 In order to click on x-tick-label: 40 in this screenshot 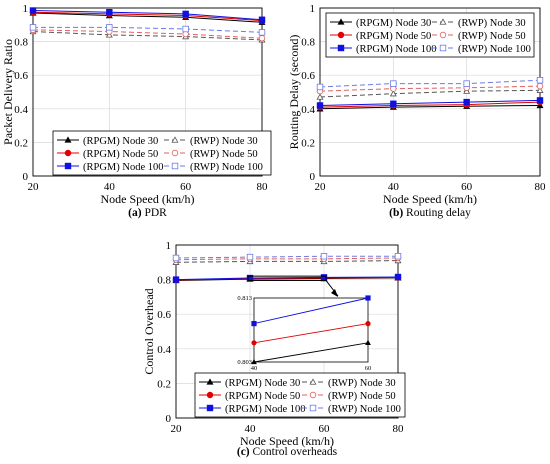, I will do `click(110, 187)`.